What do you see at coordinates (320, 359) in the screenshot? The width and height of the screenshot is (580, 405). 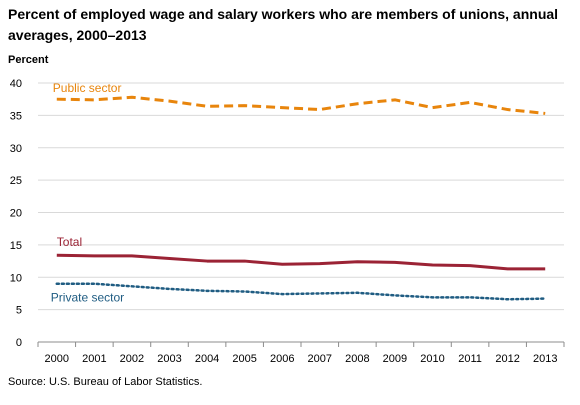 I see `x-tick-label: 2007` at bounding box center [320, 359].